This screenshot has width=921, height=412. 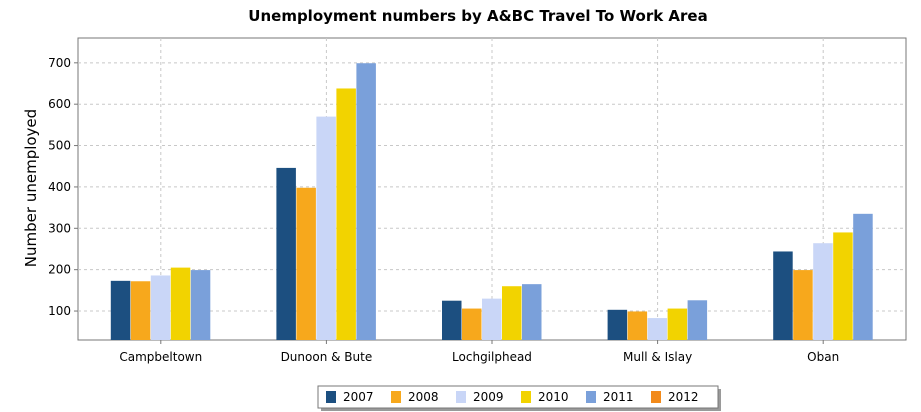 I want to click on y-tick-label: 700, so click(x=59, y=63).